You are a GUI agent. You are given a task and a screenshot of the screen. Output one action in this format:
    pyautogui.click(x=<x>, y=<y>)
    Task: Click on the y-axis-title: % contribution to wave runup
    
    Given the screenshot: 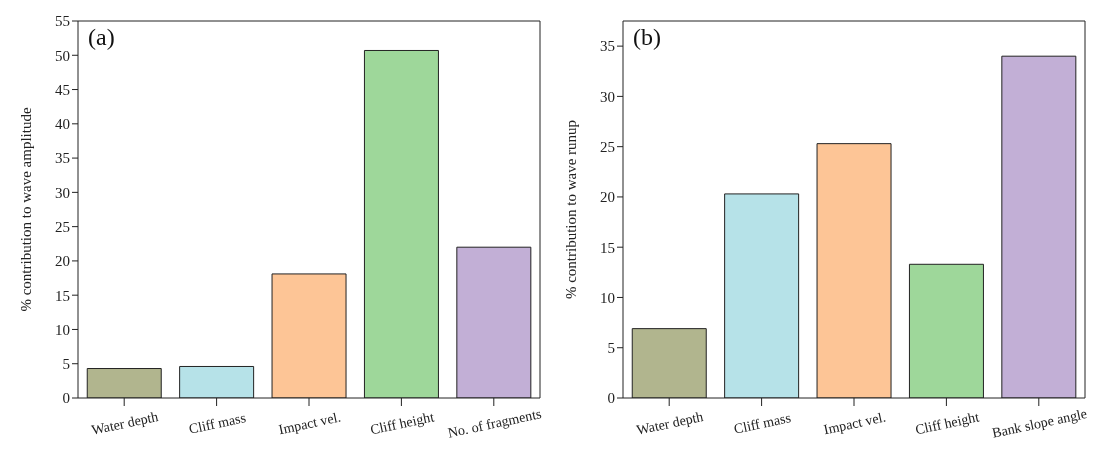 What is the action you would take?
    pyautogui.click(x=571, y=209)
    